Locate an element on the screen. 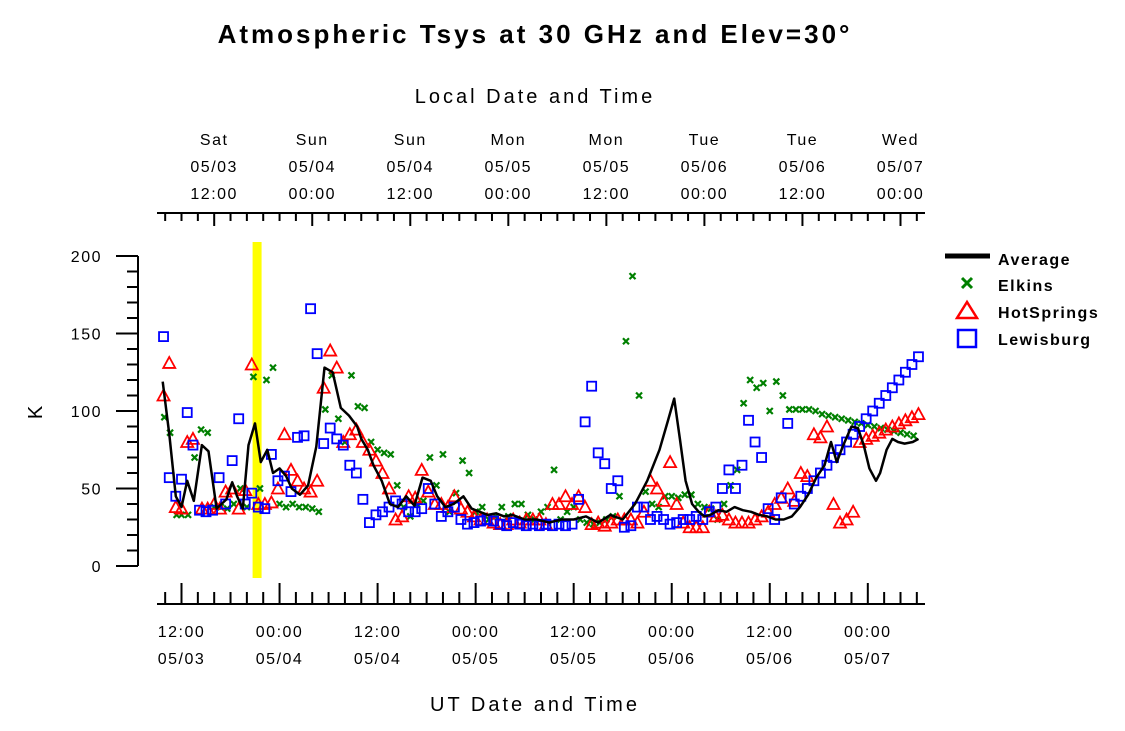 The width and height of the screenshot is (1125, 731). y-axis: 0 50 100 150 200 is located at coordinates (105, 412).